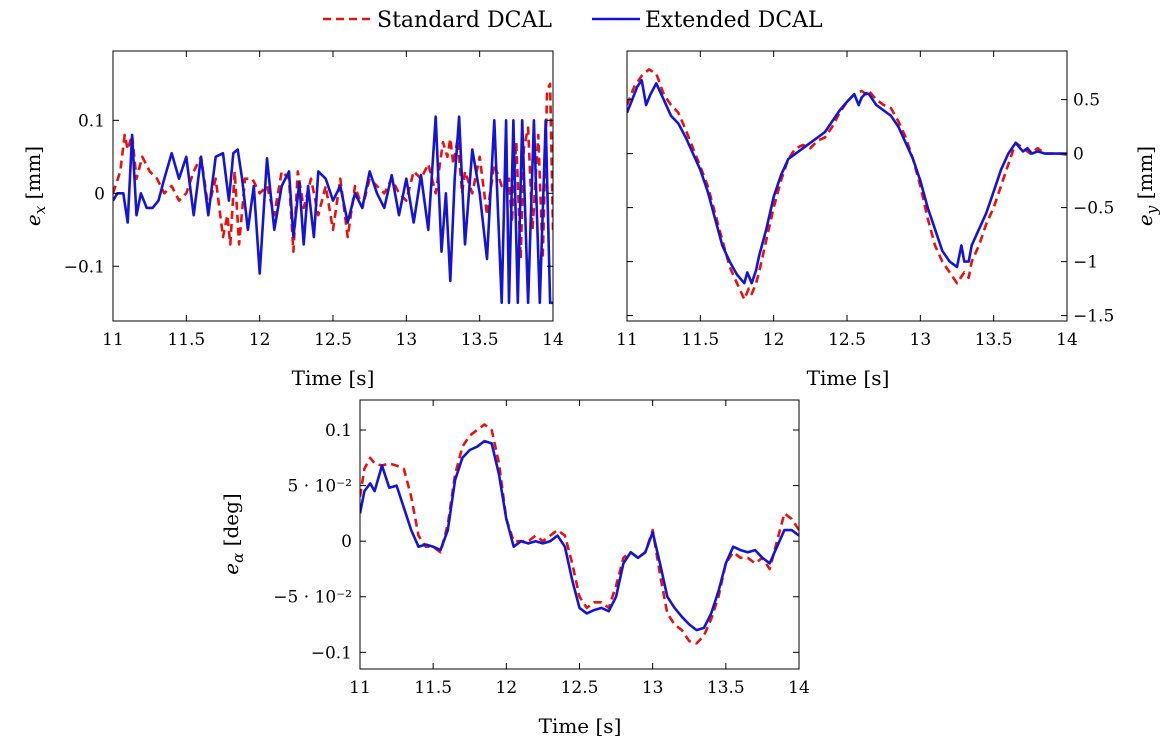 The height and width of the screenshot is (742, 1175). I want to click on ex-series-group, so click(333, 193).